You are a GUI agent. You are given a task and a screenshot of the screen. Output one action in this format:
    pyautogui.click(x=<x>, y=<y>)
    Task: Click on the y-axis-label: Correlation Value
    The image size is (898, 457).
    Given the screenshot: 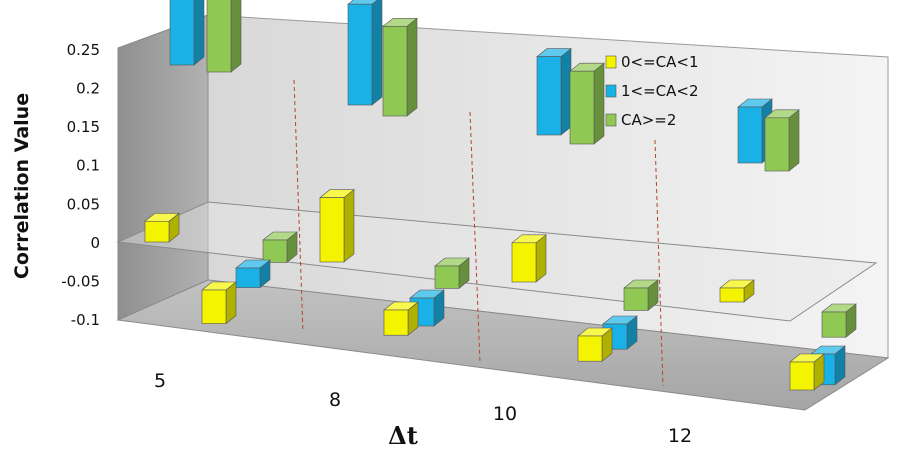 What is the action you would take?
    pyautogui.click(x=22, y=186)
    